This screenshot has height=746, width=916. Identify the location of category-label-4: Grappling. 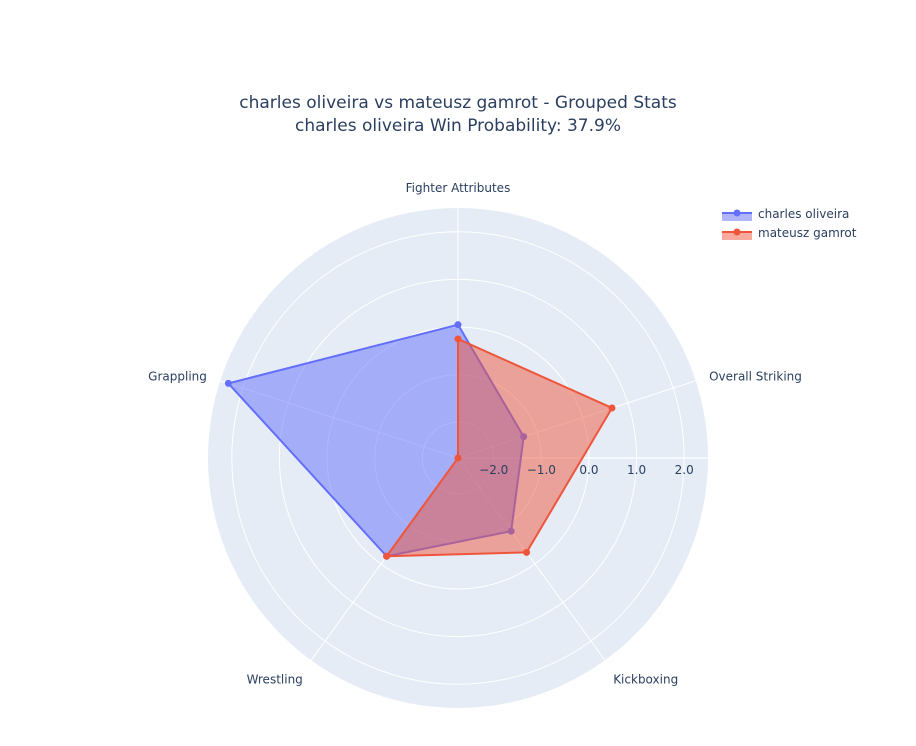
(177, 376).